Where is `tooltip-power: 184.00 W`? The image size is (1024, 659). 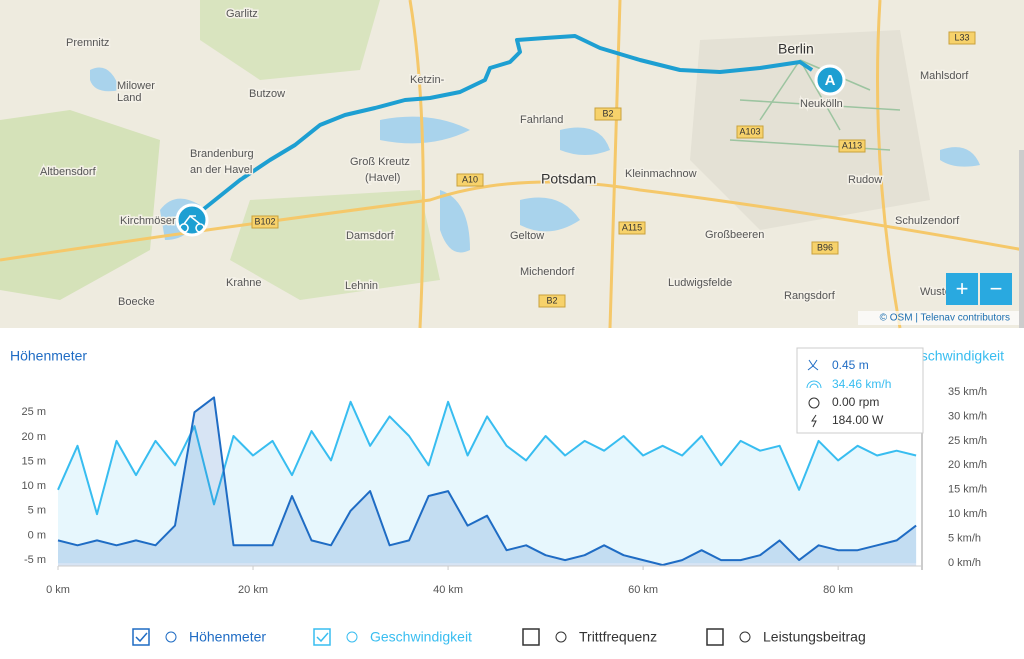
tooltip-power: 184.00 W is located at coordinates (858, 420).